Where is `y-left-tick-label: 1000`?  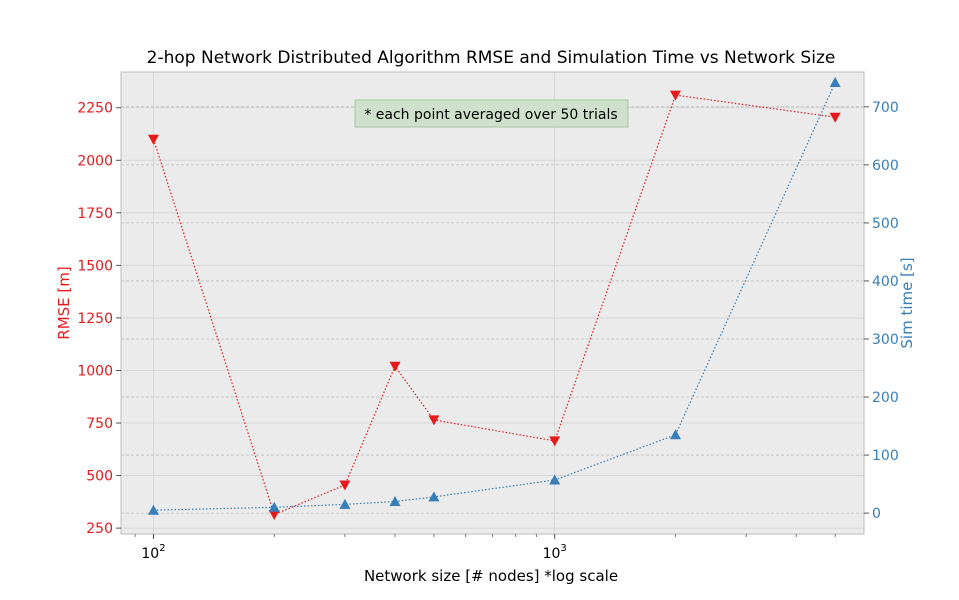
y-left-tick-label: 1000 is located at coordinates (95, 371).